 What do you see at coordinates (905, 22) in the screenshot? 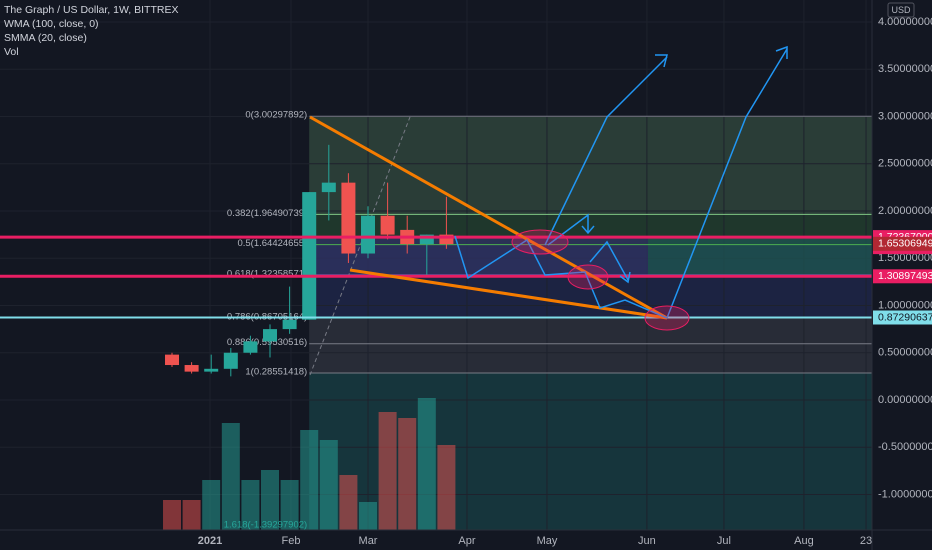
I see `y-tick-label: 4.00000000` at bounding box center [905, 22].